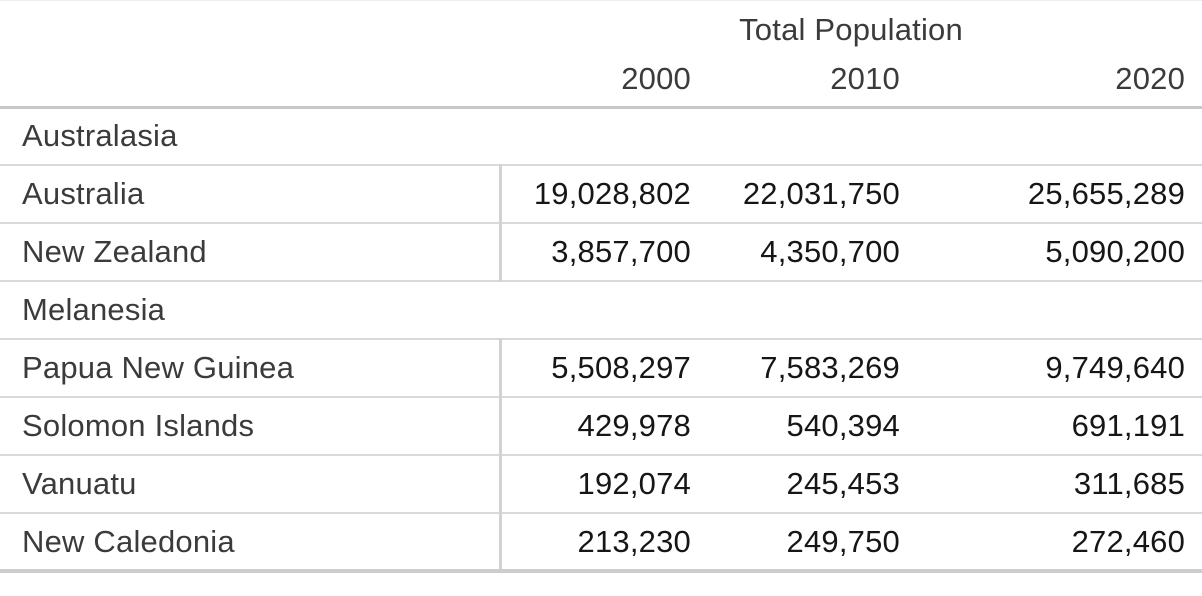 The height and width of the screenshot is (596, 1202). Describe the element at coordinates (1115, 367) in the screenshot. I see `value-2020: 9,749,640` at that location.